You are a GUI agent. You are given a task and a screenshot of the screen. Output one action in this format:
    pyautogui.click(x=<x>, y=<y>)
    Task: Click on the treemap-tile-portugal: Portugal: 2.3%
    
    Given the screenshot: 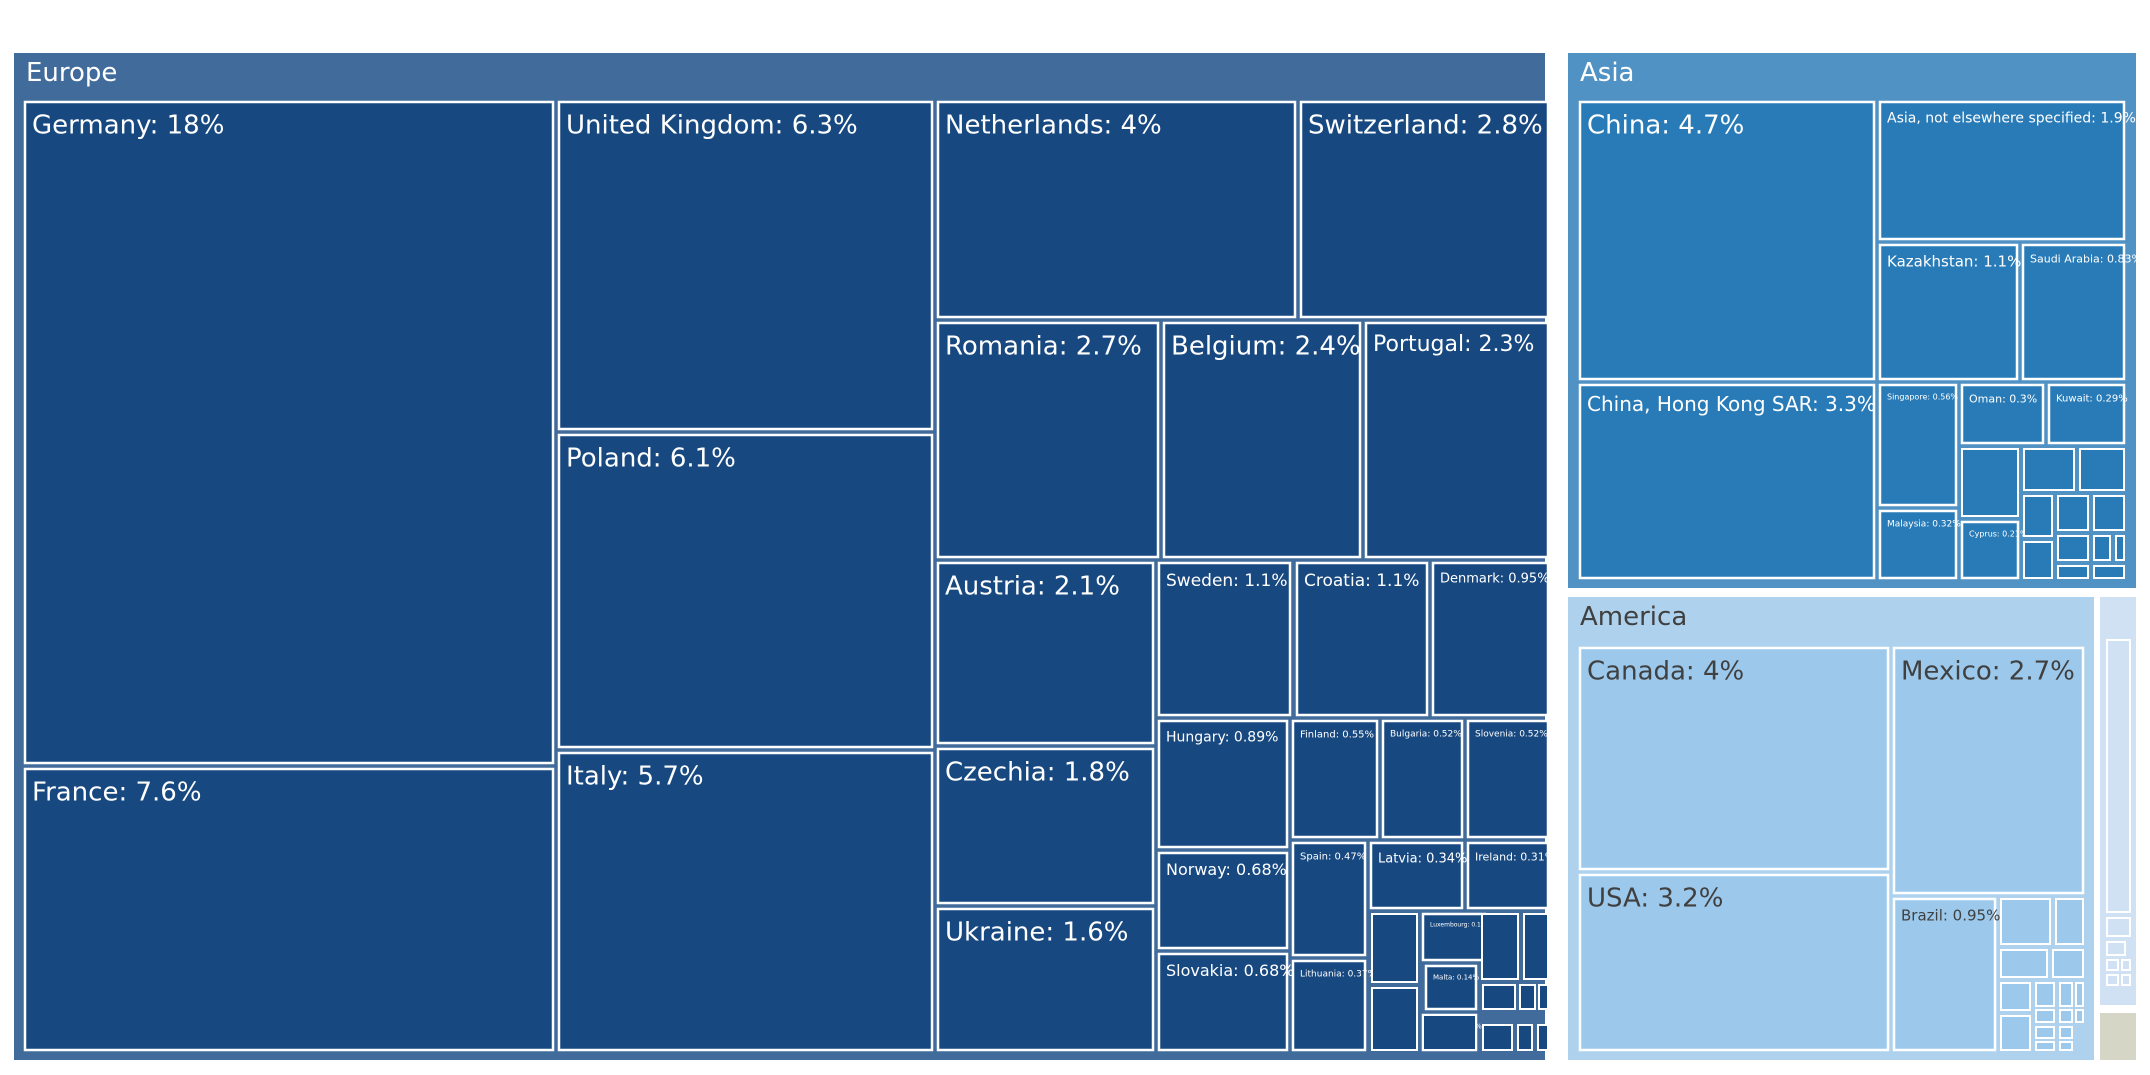 What is the action you would take?
    pyautogui.click(x=1457, y=440)
    